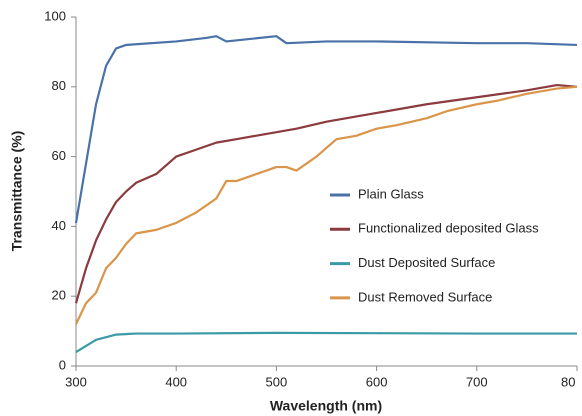 This screenshot has width=582, height=416. I want to click on y-axis-title: Transmittance (%), so click(17, 191).